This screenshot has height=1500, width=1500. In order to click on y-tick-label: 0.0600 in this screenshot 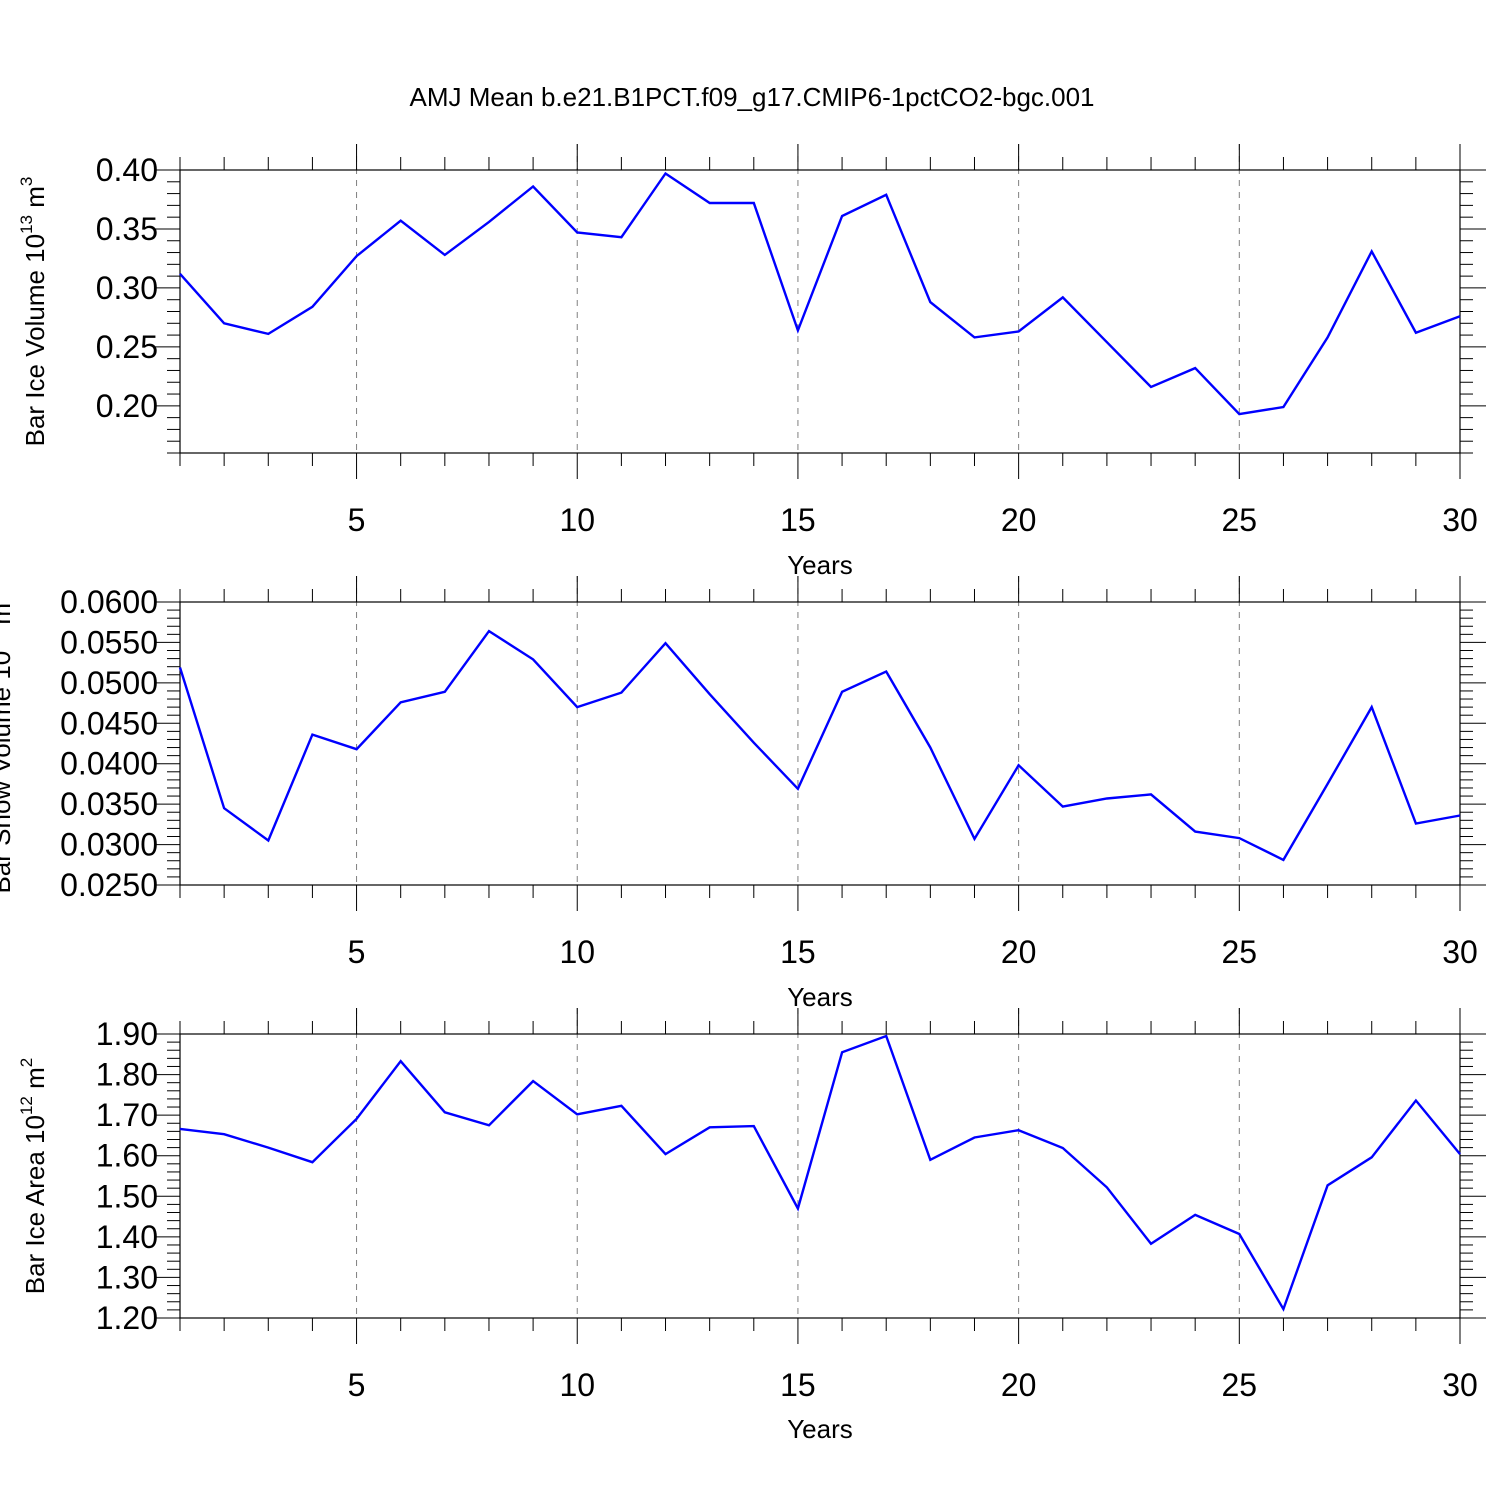, I will do `click(109, 602)`.